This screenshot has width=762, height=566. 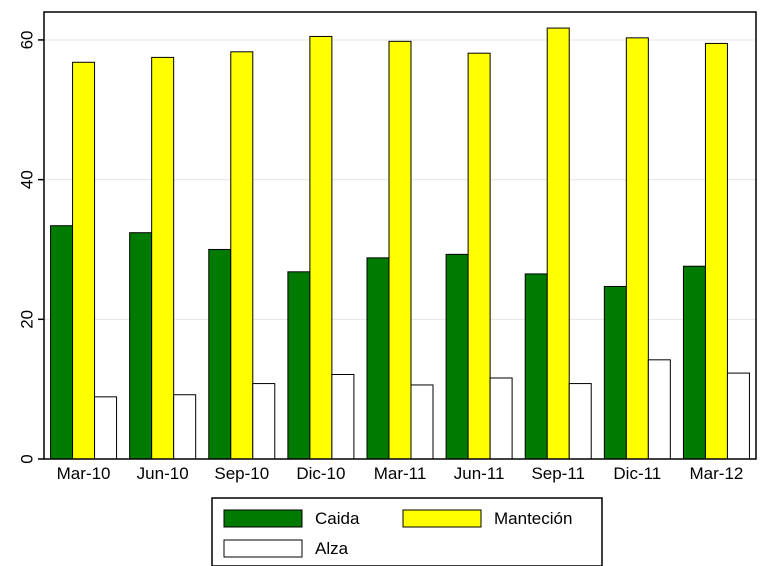 I want to click on y-axis: 0 20 40 60, so click(x=31, y=247).